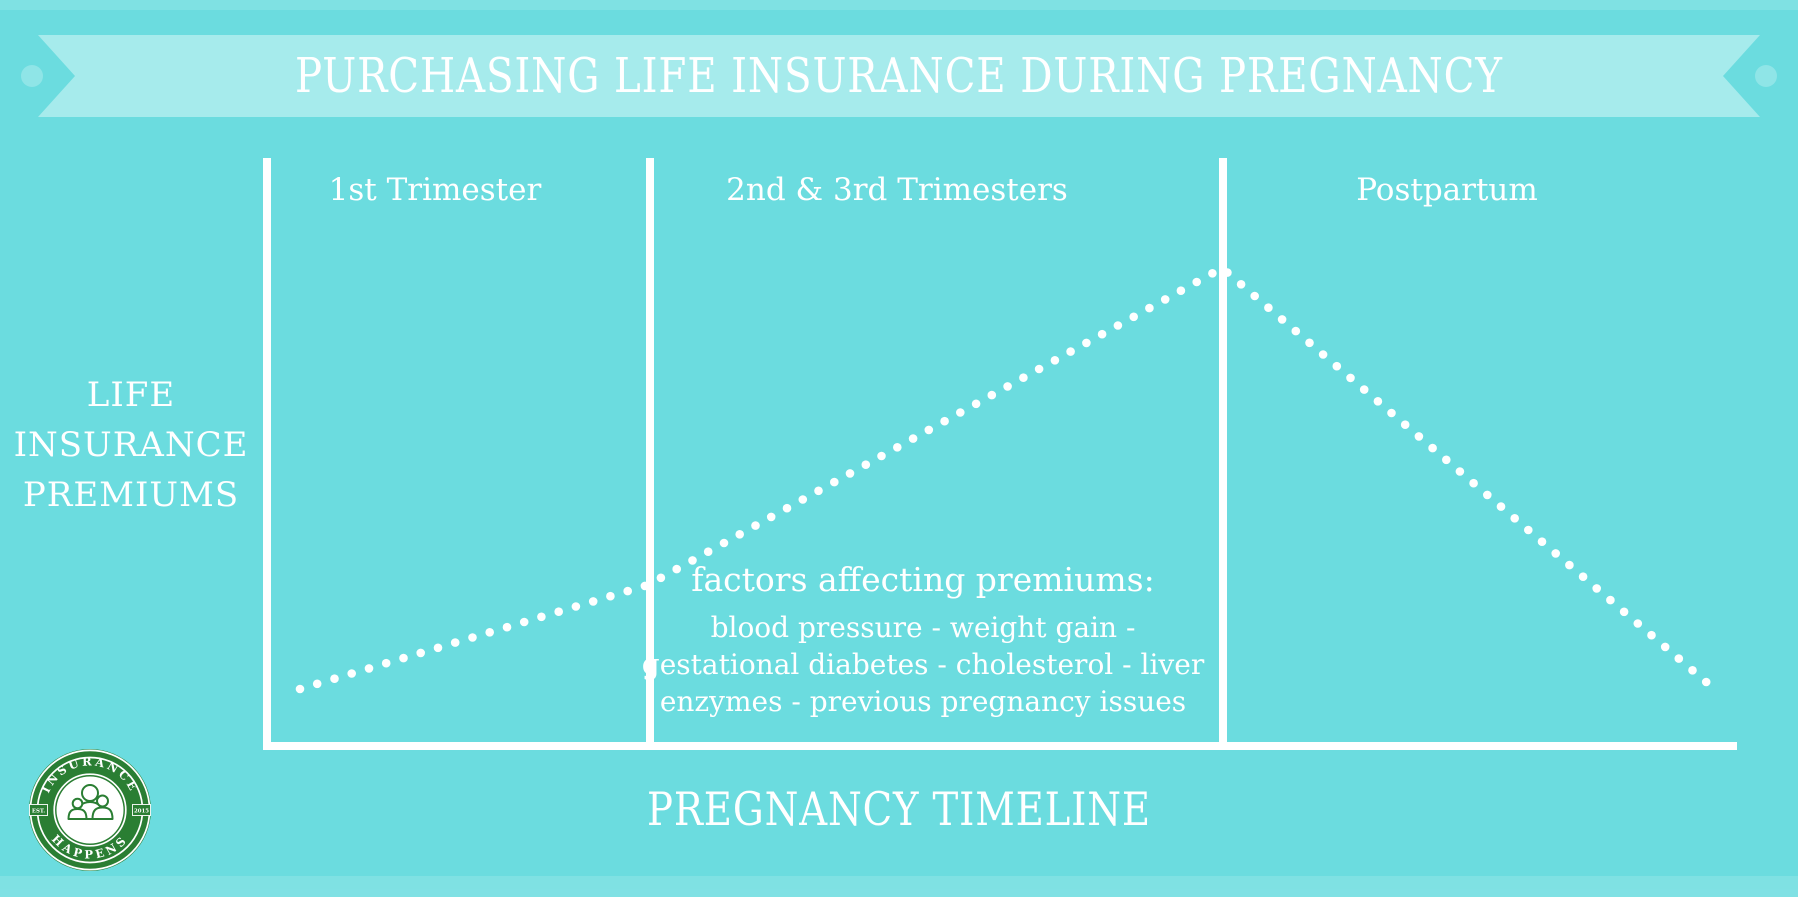 The image size is (1798, 897). What do you see at coordinates (131, 395) in the screenshot?
I see `y-axis-label-line-1: LIFE` at bounding box center [131, 395].